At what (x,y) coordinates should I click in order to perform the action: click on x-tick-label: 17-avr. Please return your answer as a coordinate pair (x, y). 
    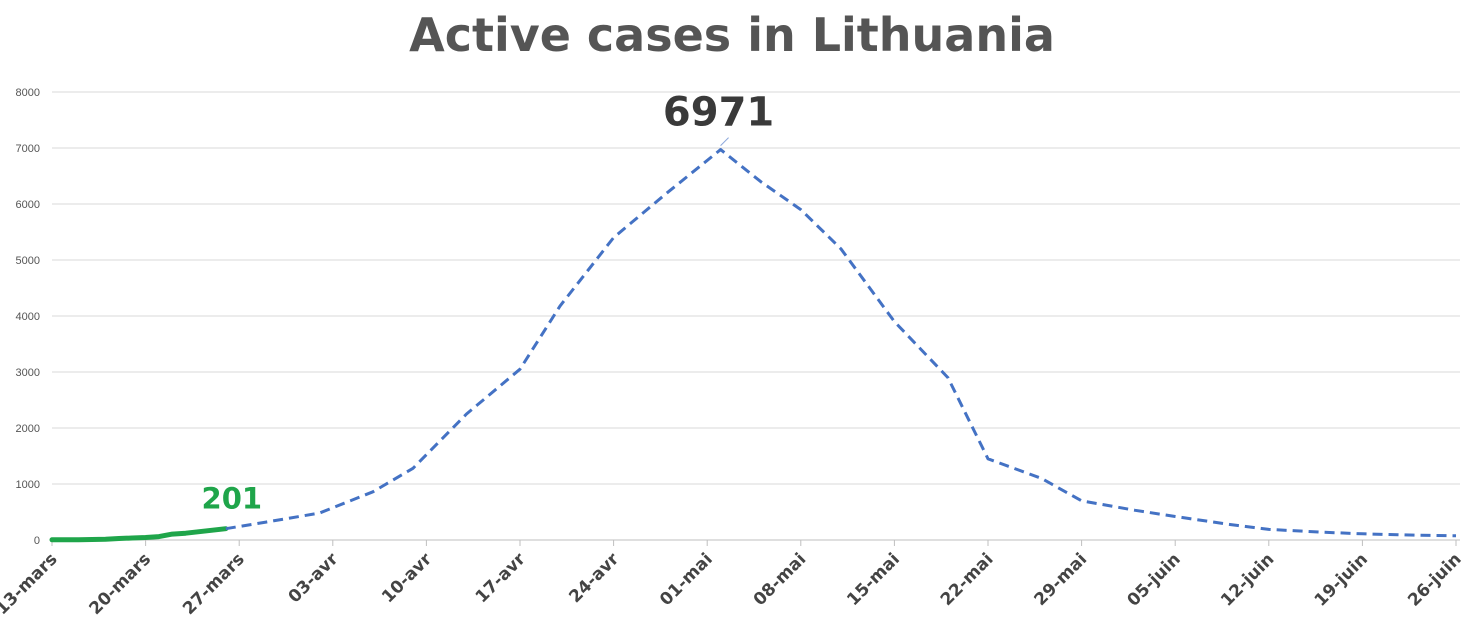
    Looking at the image, I should click on (501, 578).